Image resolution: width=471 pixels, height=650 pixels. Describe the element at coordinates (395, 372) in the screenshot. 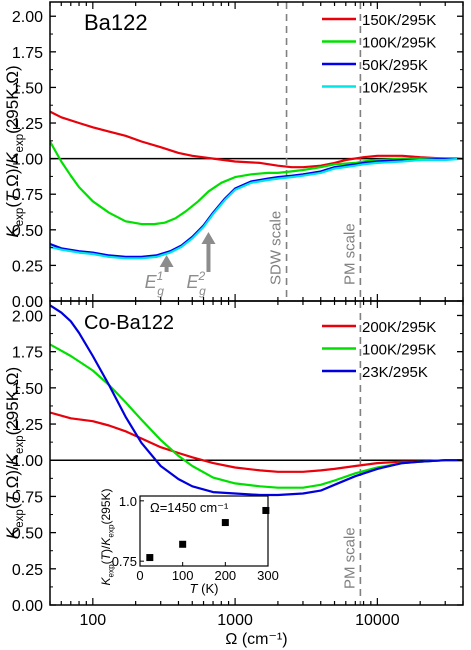

I see `legend-label-23k-295k: 23K/295K` at that location.